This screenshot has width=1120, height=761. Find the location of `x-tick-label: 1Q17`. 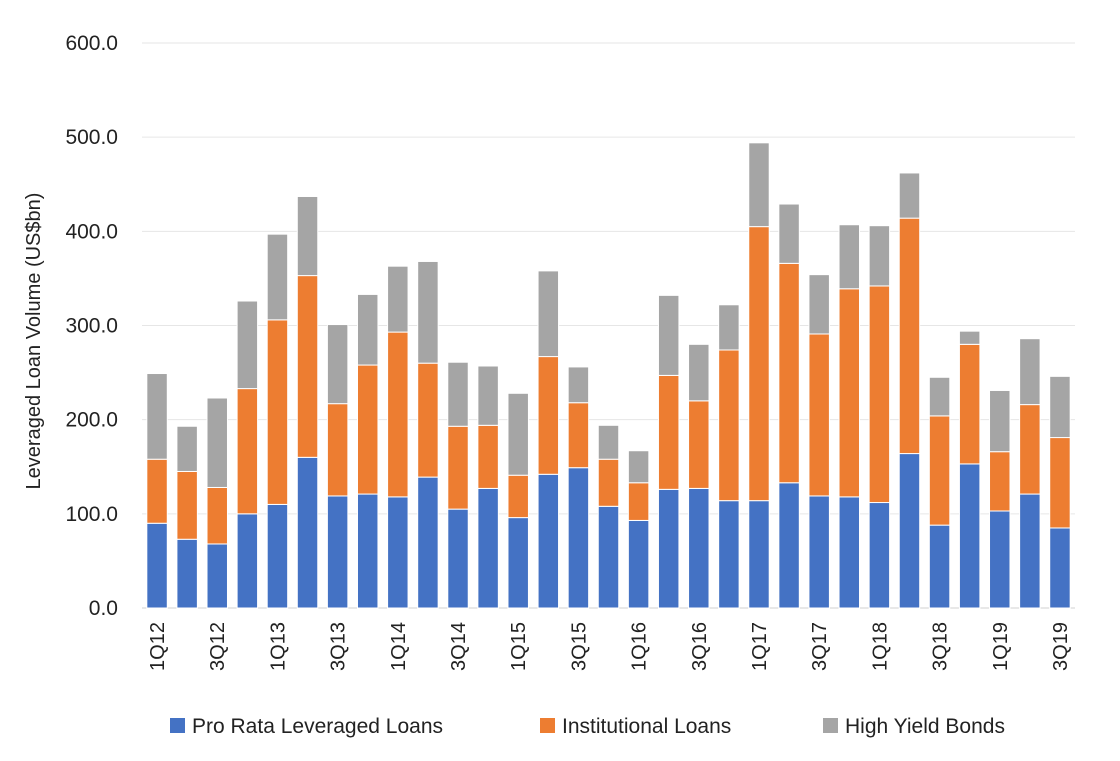

x-tick-label: 1Q17 is located at coordinates (760, 646).